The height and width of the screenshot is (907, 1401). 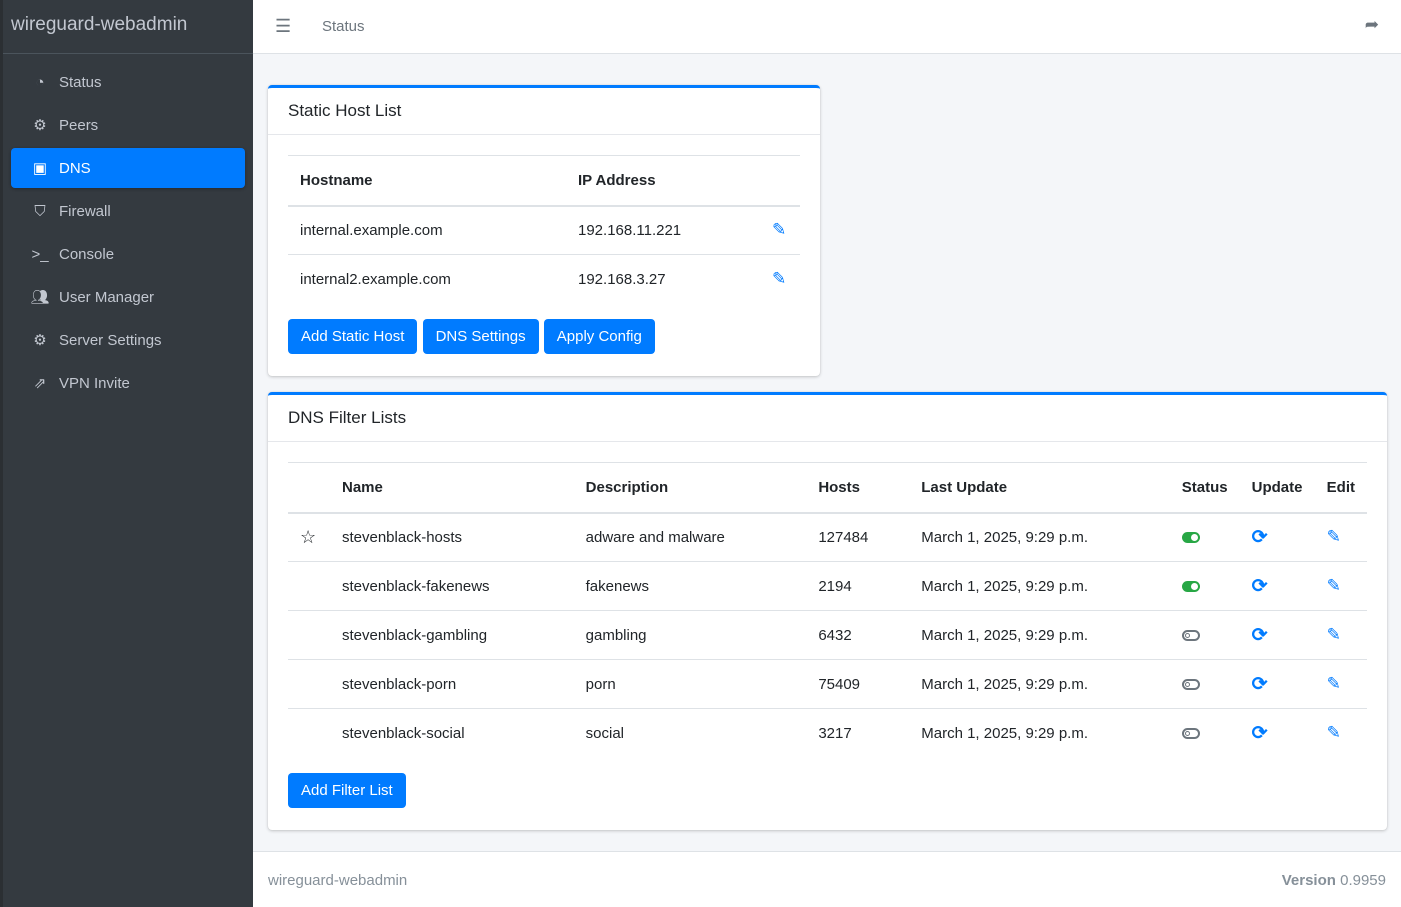 What do you see at coordinates (858, 684) in the screenshot?
I see `hosts-cell: 75409` at bounding box center [858, 684].